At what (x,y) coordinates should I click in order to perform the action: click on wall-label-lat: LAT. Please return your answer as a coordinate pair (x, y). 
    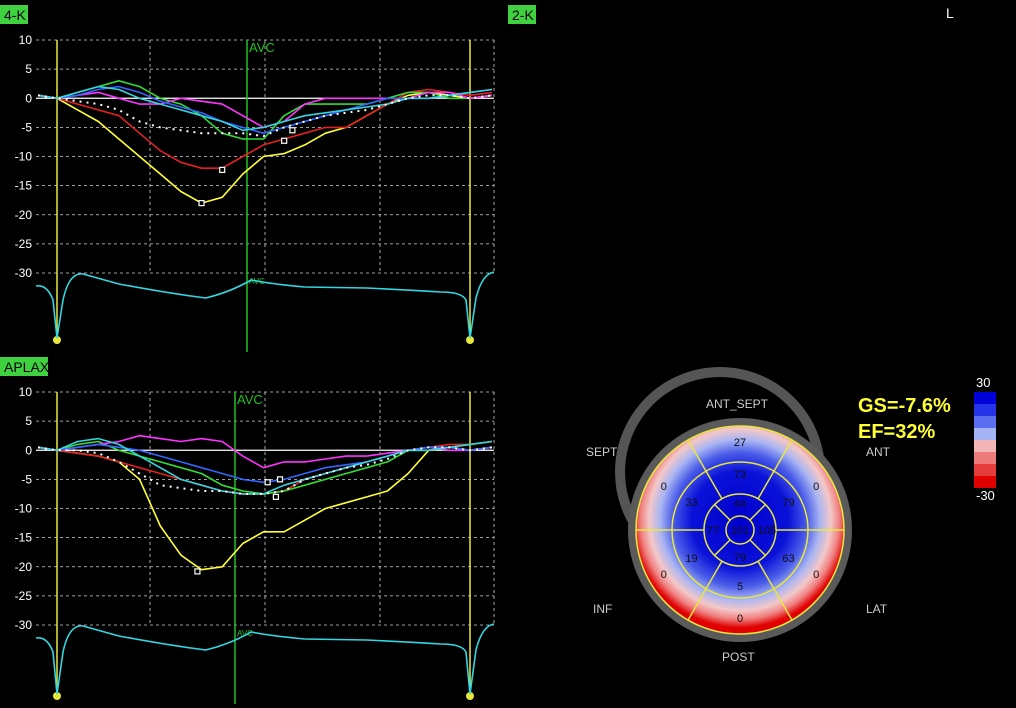
    Looking at the image, I should click on (877, 609).